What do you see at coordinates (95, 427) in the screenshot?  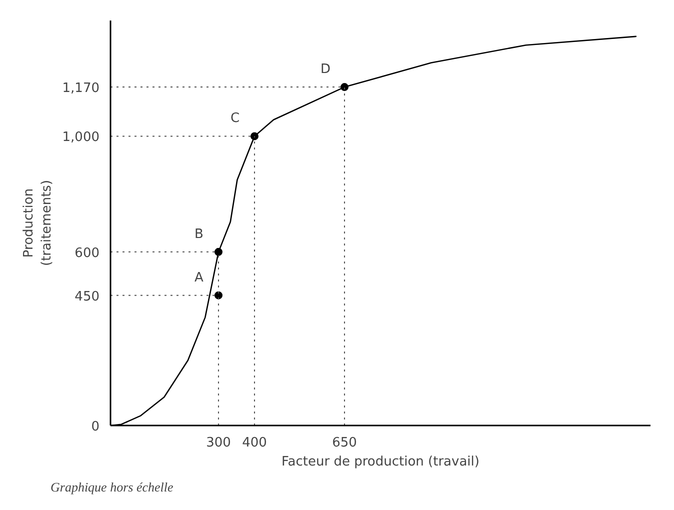 I see `y-tick-label: 0` at bounding box center [95, 427].